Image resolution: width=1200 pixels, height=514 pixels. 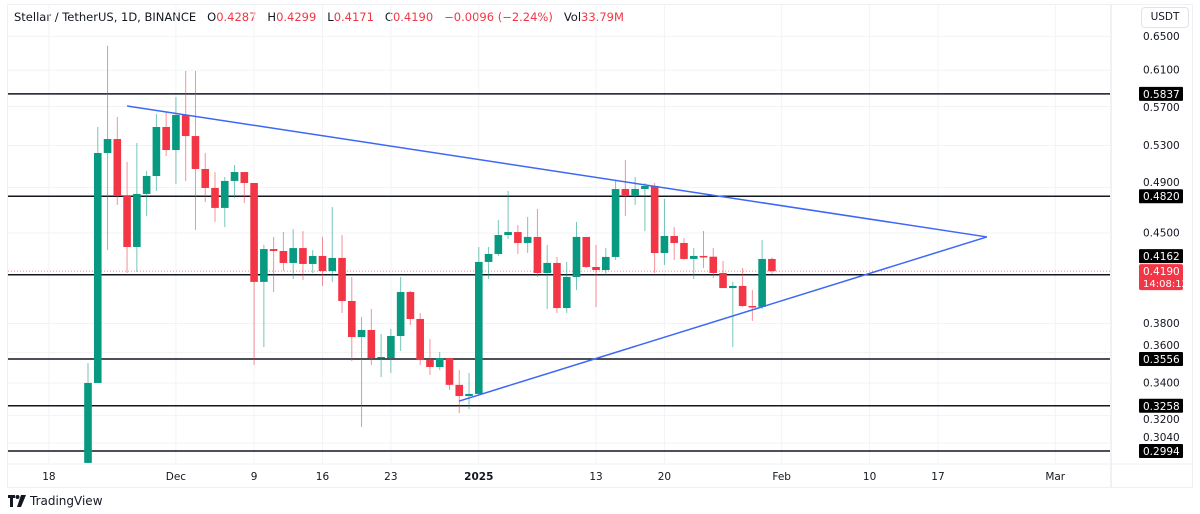 What do you see at coordinates (723, 319) in the screenshot?
I see `trendline-lower` at bounding box center [723, 319].